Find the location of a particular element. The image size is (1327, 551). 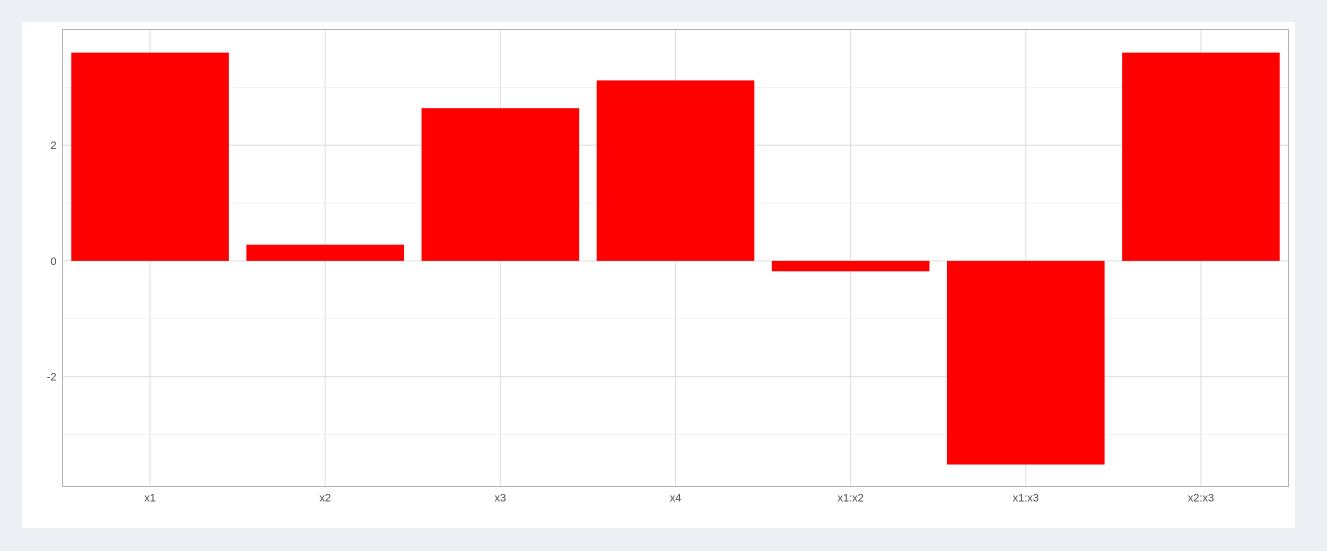

bar-x1-x3 is located at coordinates (1025, 362).